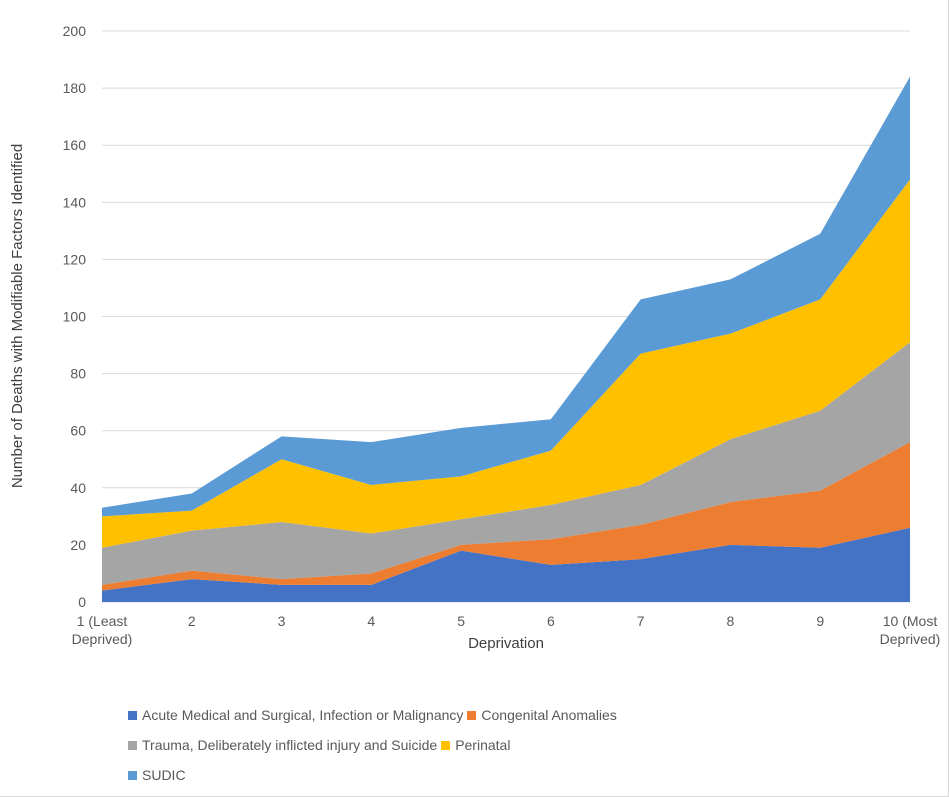 The height and width of the screenshot is (797, 949). Describe the element at coordinates (518, 775) in the screenshot. I see `legend-row: SUDIC` at that location.